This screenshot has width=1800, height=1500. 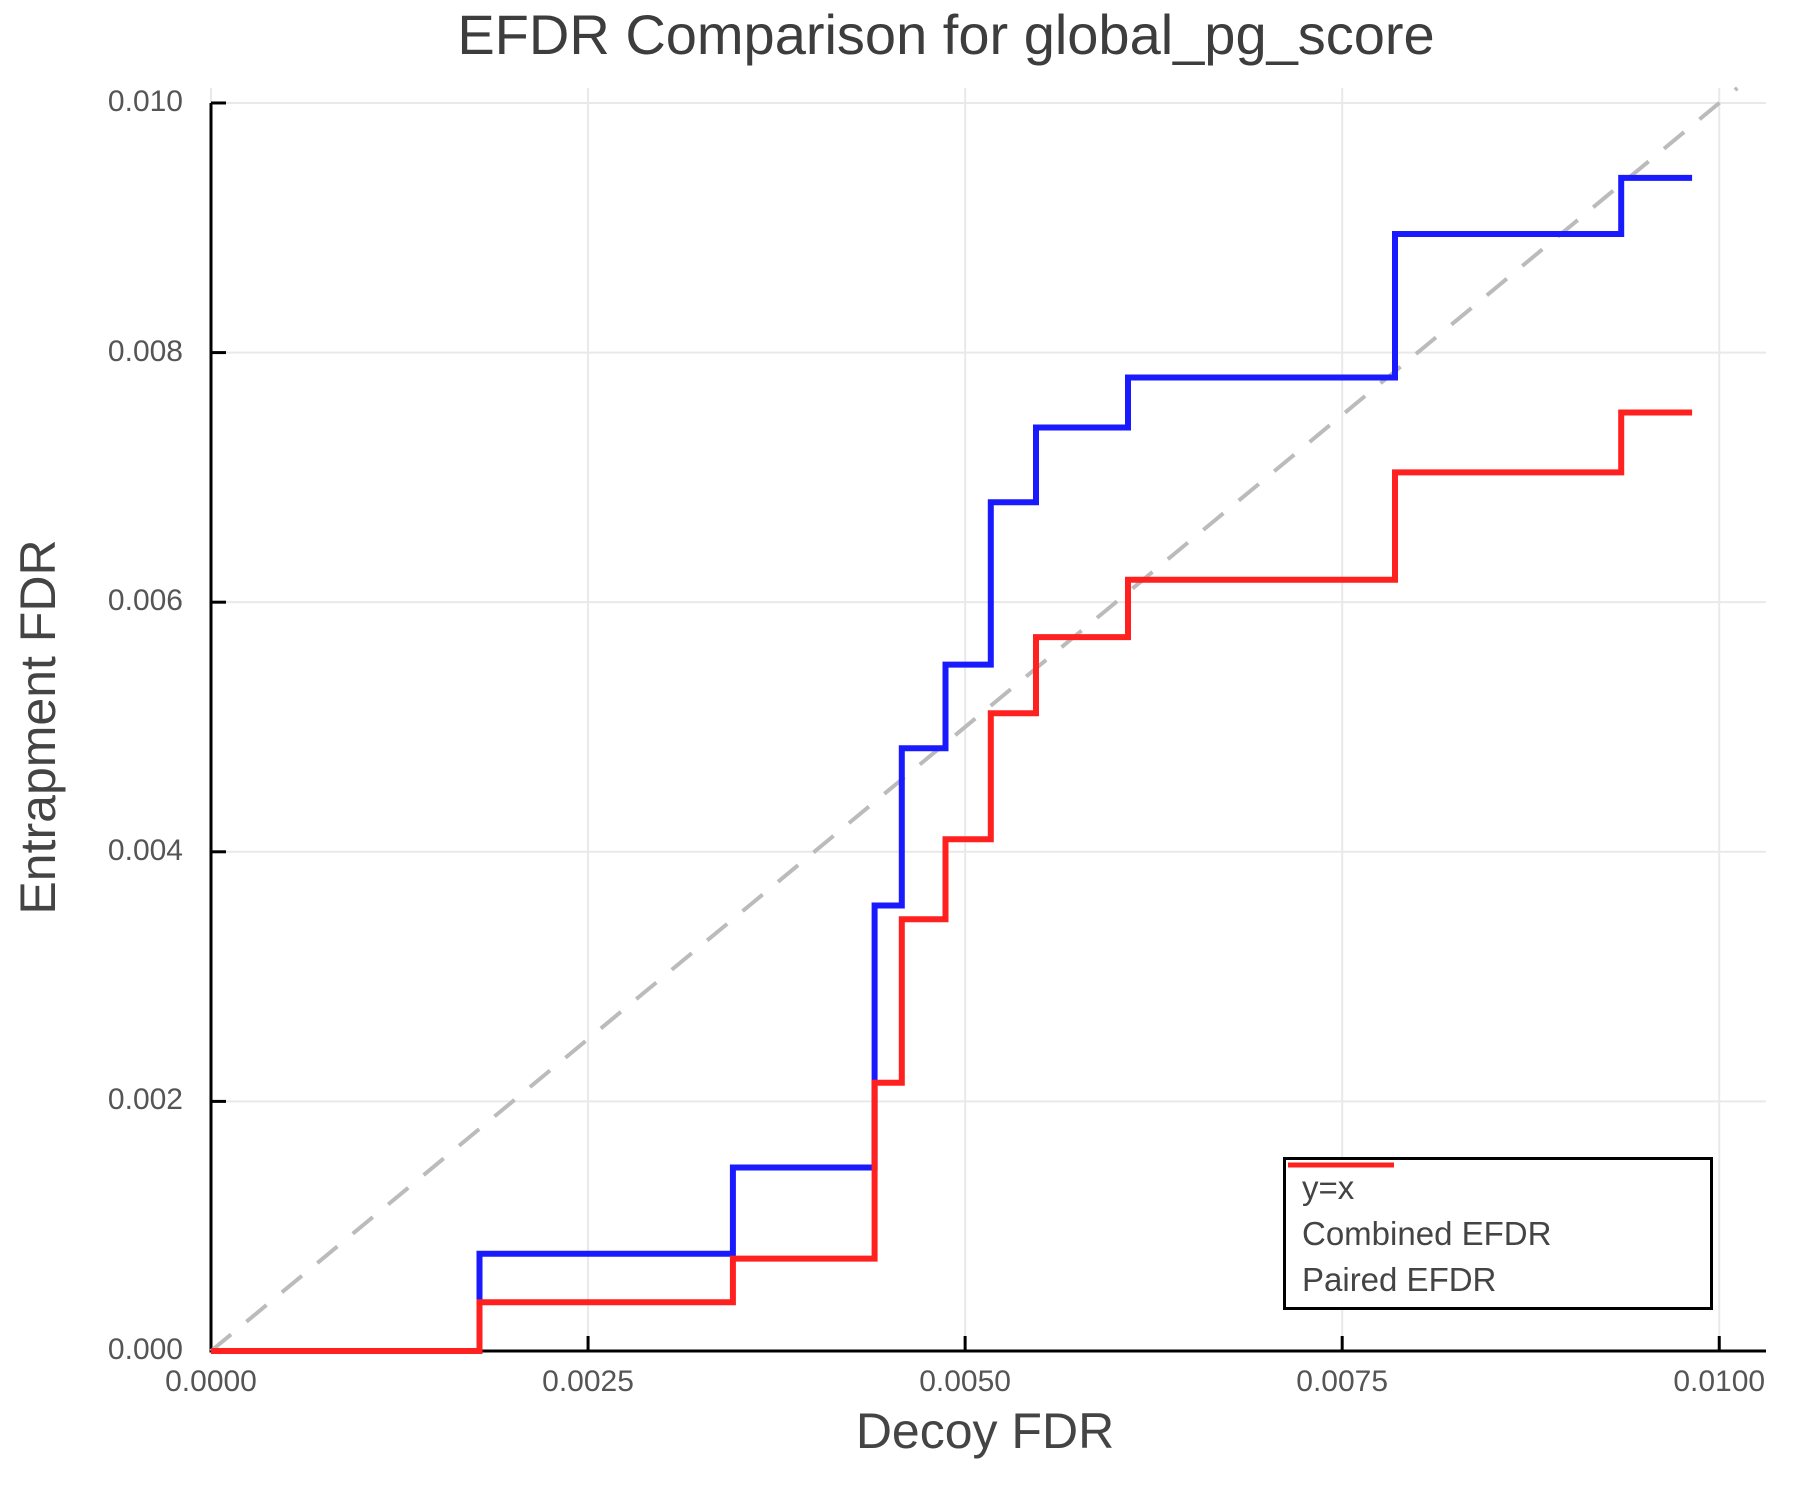 What do you see at coordinates (38, 727) in the screenshot?
I see `y-axis-label: Entrapment FDR` at bounding box center [38, 727].